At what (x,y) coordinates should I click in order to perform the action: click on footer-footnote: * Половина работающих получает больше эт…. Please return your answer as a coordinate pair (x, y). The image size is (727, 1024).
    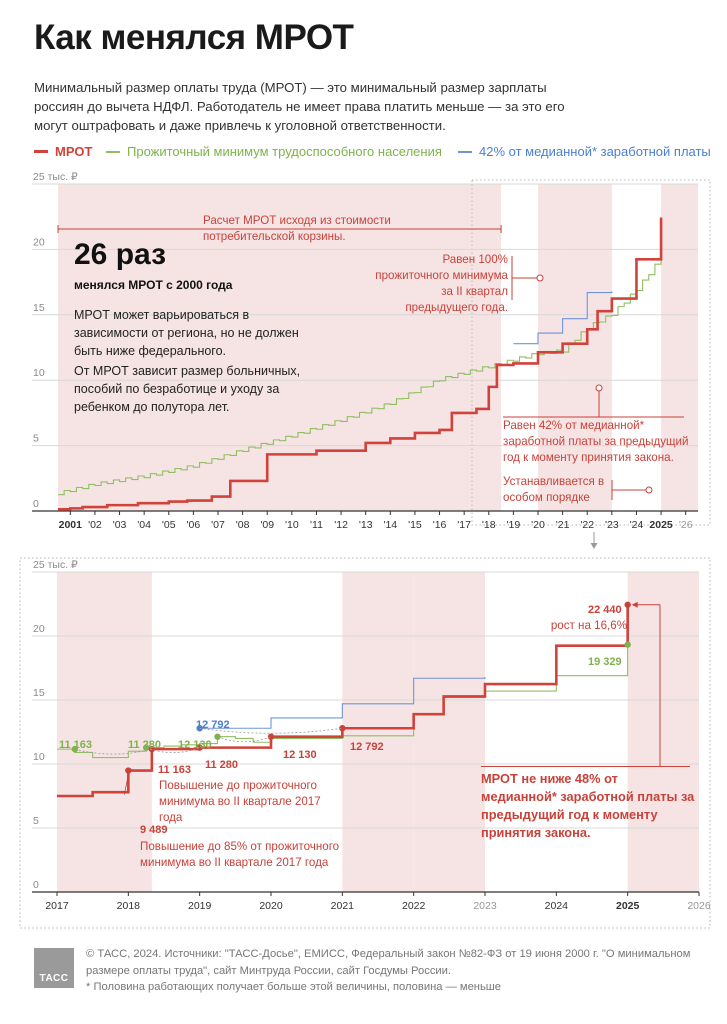
    Looking at the image, I should click on (294, 987).